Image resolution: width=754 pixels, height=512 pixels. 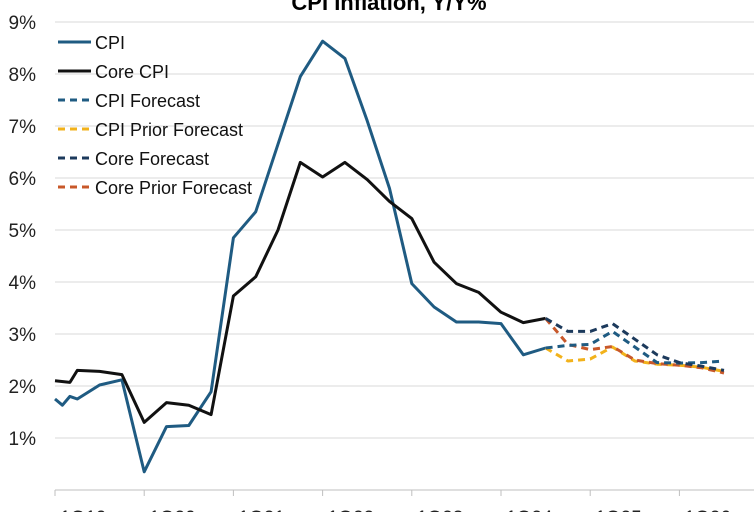 What do you see at coordinates (23, 127) in the screenshot?
I see `y-tick-label: 7%` at bounding box center [23, 127].